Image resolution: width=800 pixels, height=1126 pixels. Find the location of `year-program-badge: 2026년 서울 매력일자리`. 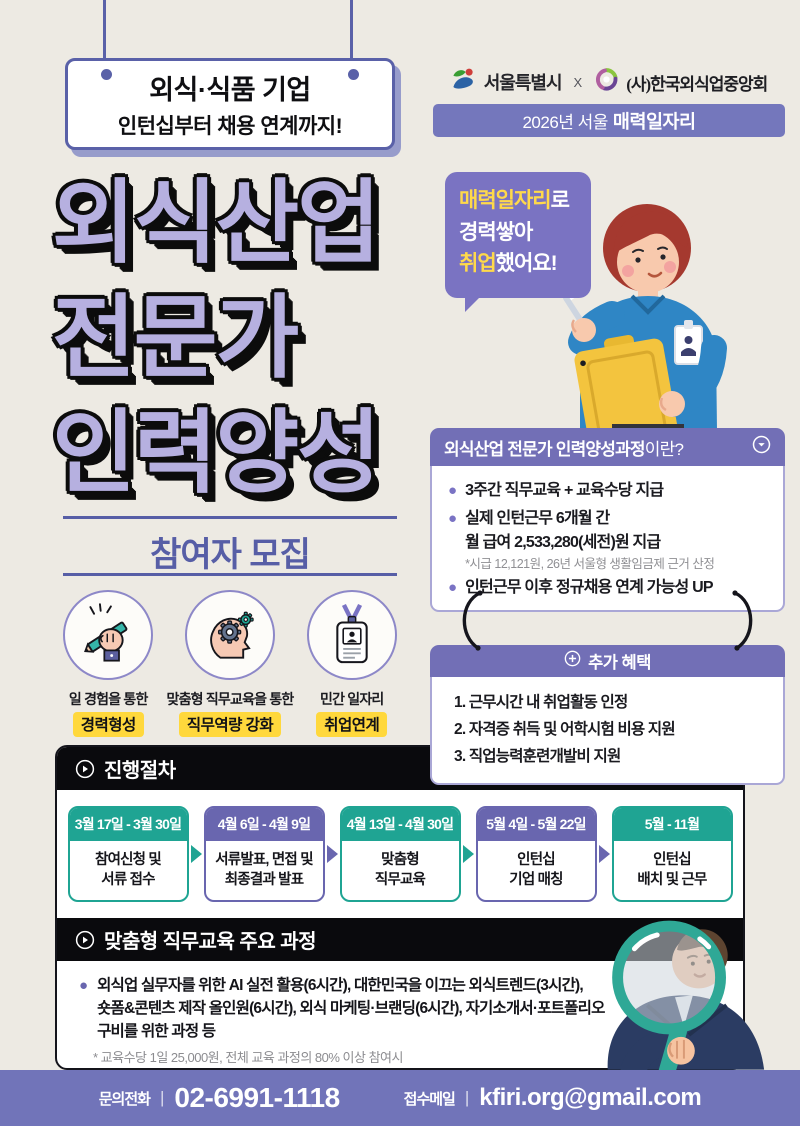

year-program-badge: 2026년 서울 매력일자리 is located at coordinates (609, 120).